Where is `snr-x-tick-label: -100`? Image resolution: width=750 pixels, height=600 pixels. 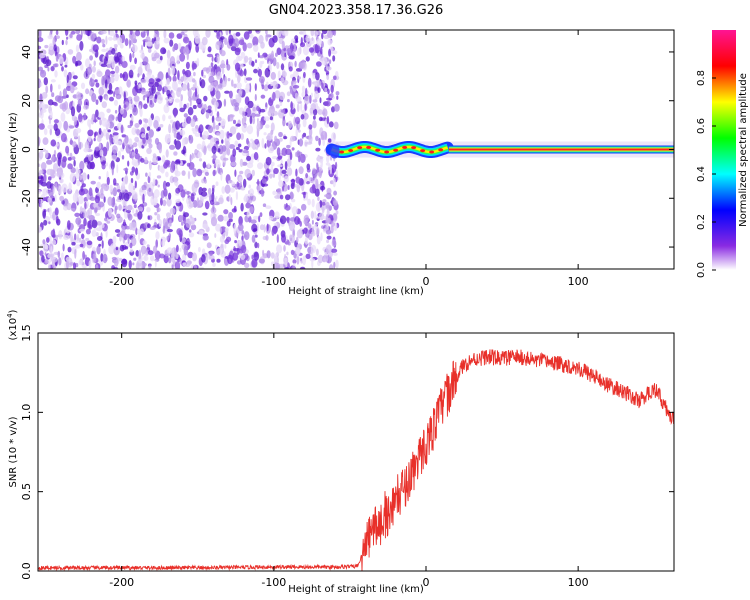 snr-x-tick-label: -100 is located at coordinates (273, 582).